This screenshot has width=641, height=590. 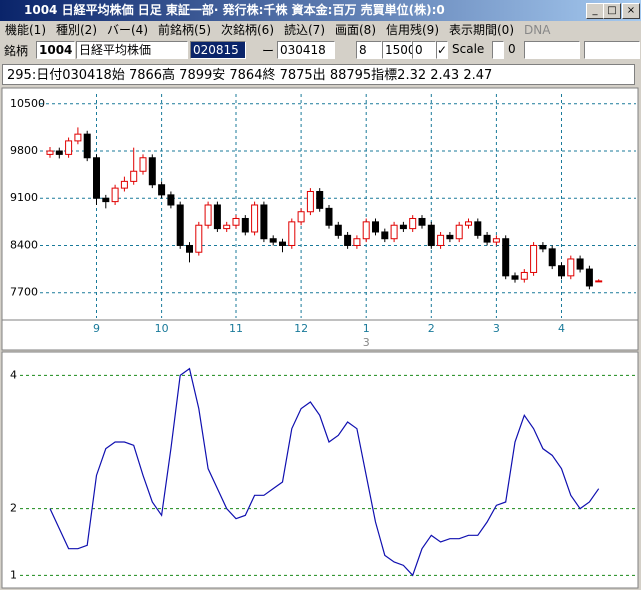 What do you see at coordinates (537, 30) in the screenshot?
I see `menu-item: DNA` at bounding box center [537, 30].